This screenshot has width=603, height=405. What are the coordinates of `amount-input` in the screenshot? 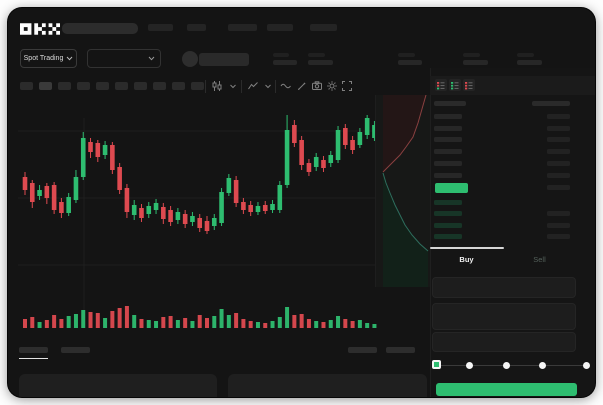 It's located at (504, 316).